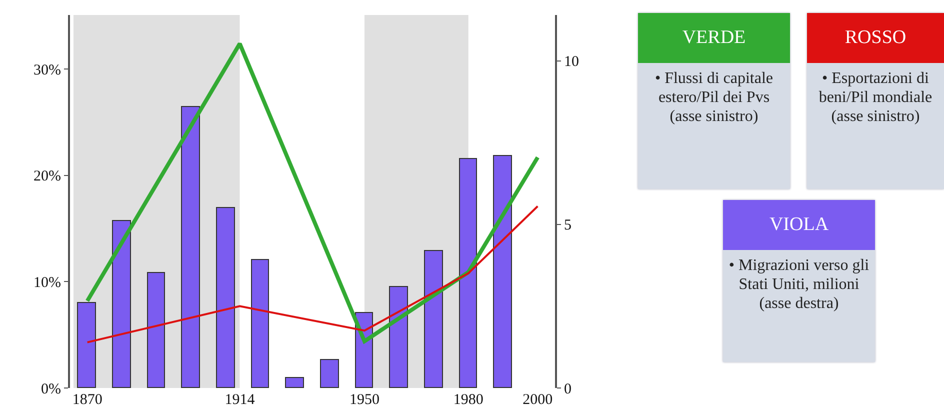  Describe the element at coordinates (51, 389) in the screenshot. I see `y-tick-label: 0%` at that location.